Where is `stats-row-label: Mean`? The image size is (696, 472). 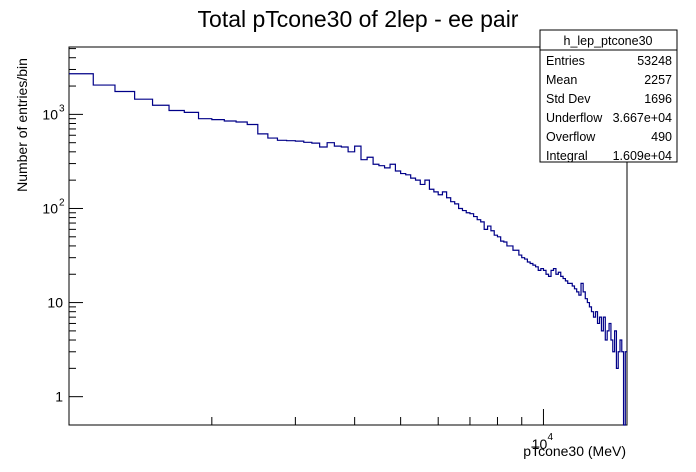 stats-row-label: Mean is located at coordinates (561, 80).